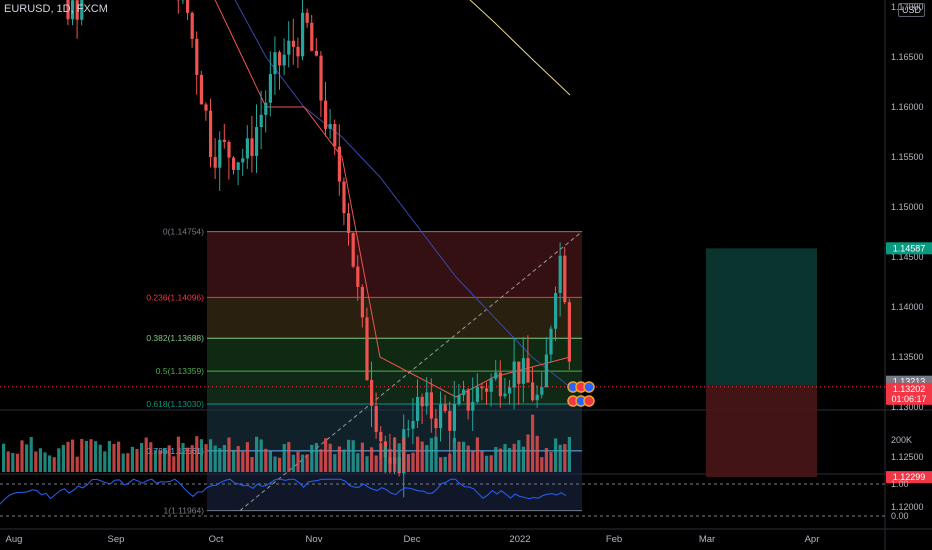 This screenshot has width=932, height=550. Describe the element at coordinates (707, 539) in the screenshot. I see `time-tick-label: Mar` at that location.